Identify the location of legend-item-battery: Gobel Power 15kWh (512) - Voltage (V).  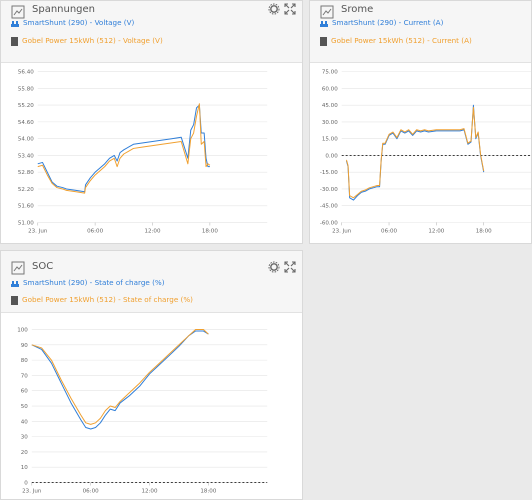
(87, 41).